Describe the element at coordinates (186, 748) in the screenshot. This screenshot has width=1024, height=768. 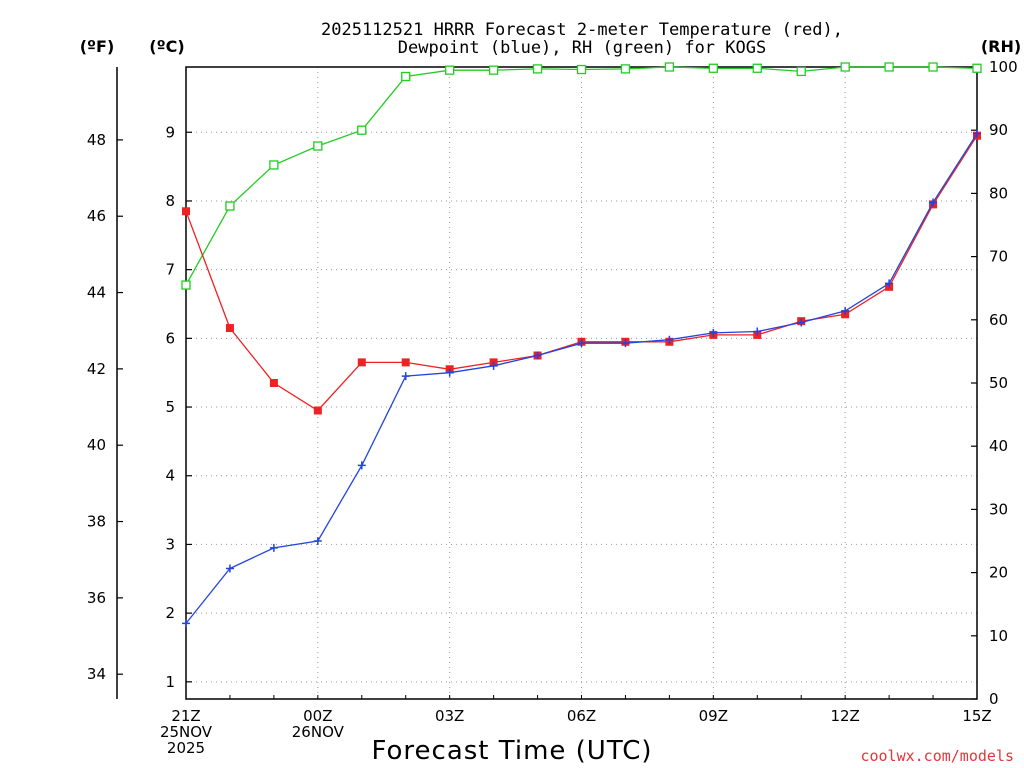
I see `time-tick-label: 2025` at that location.